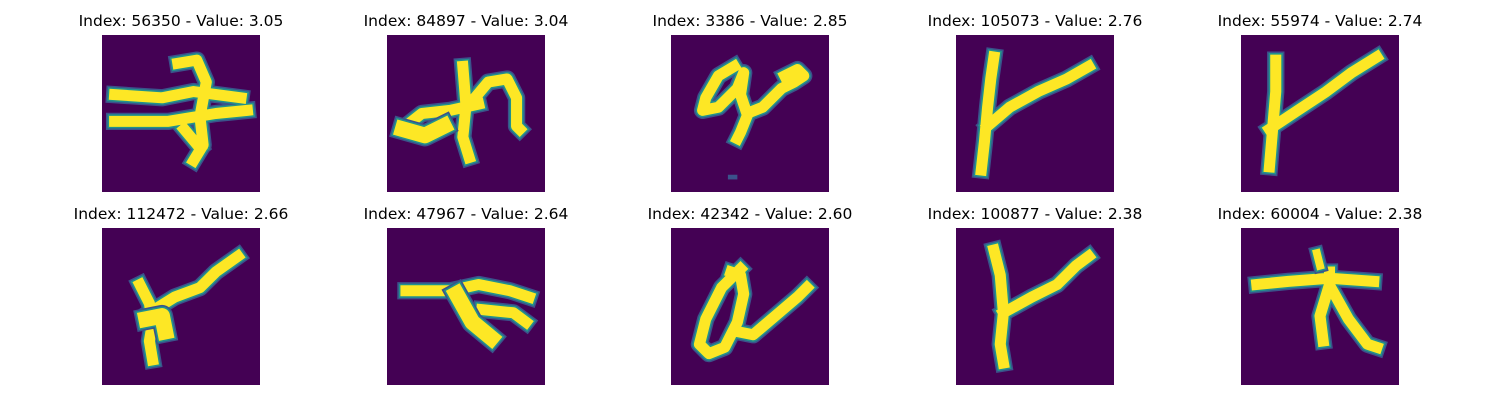  I want to click on panel-title: Index: 105073 - Value: 2.76, so click(1035, 21).